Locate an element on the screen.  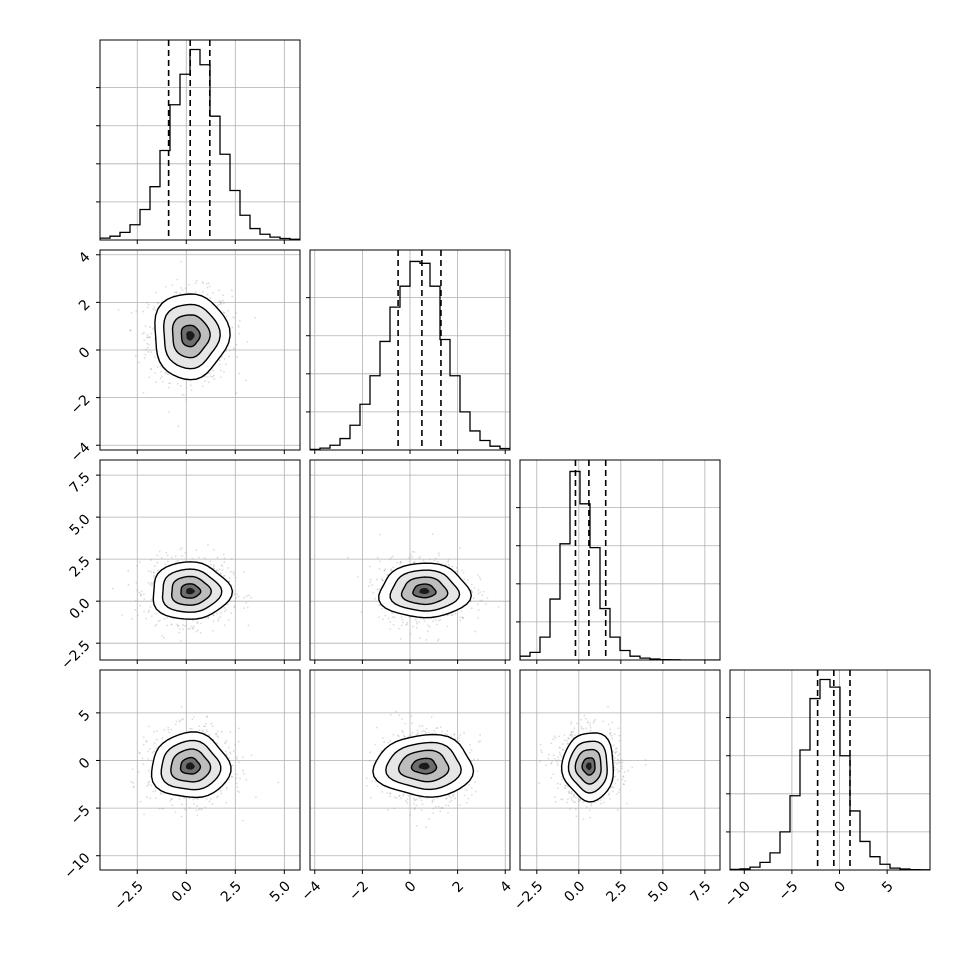
y-tick-label: 0 is located at coordinates (85, 764).